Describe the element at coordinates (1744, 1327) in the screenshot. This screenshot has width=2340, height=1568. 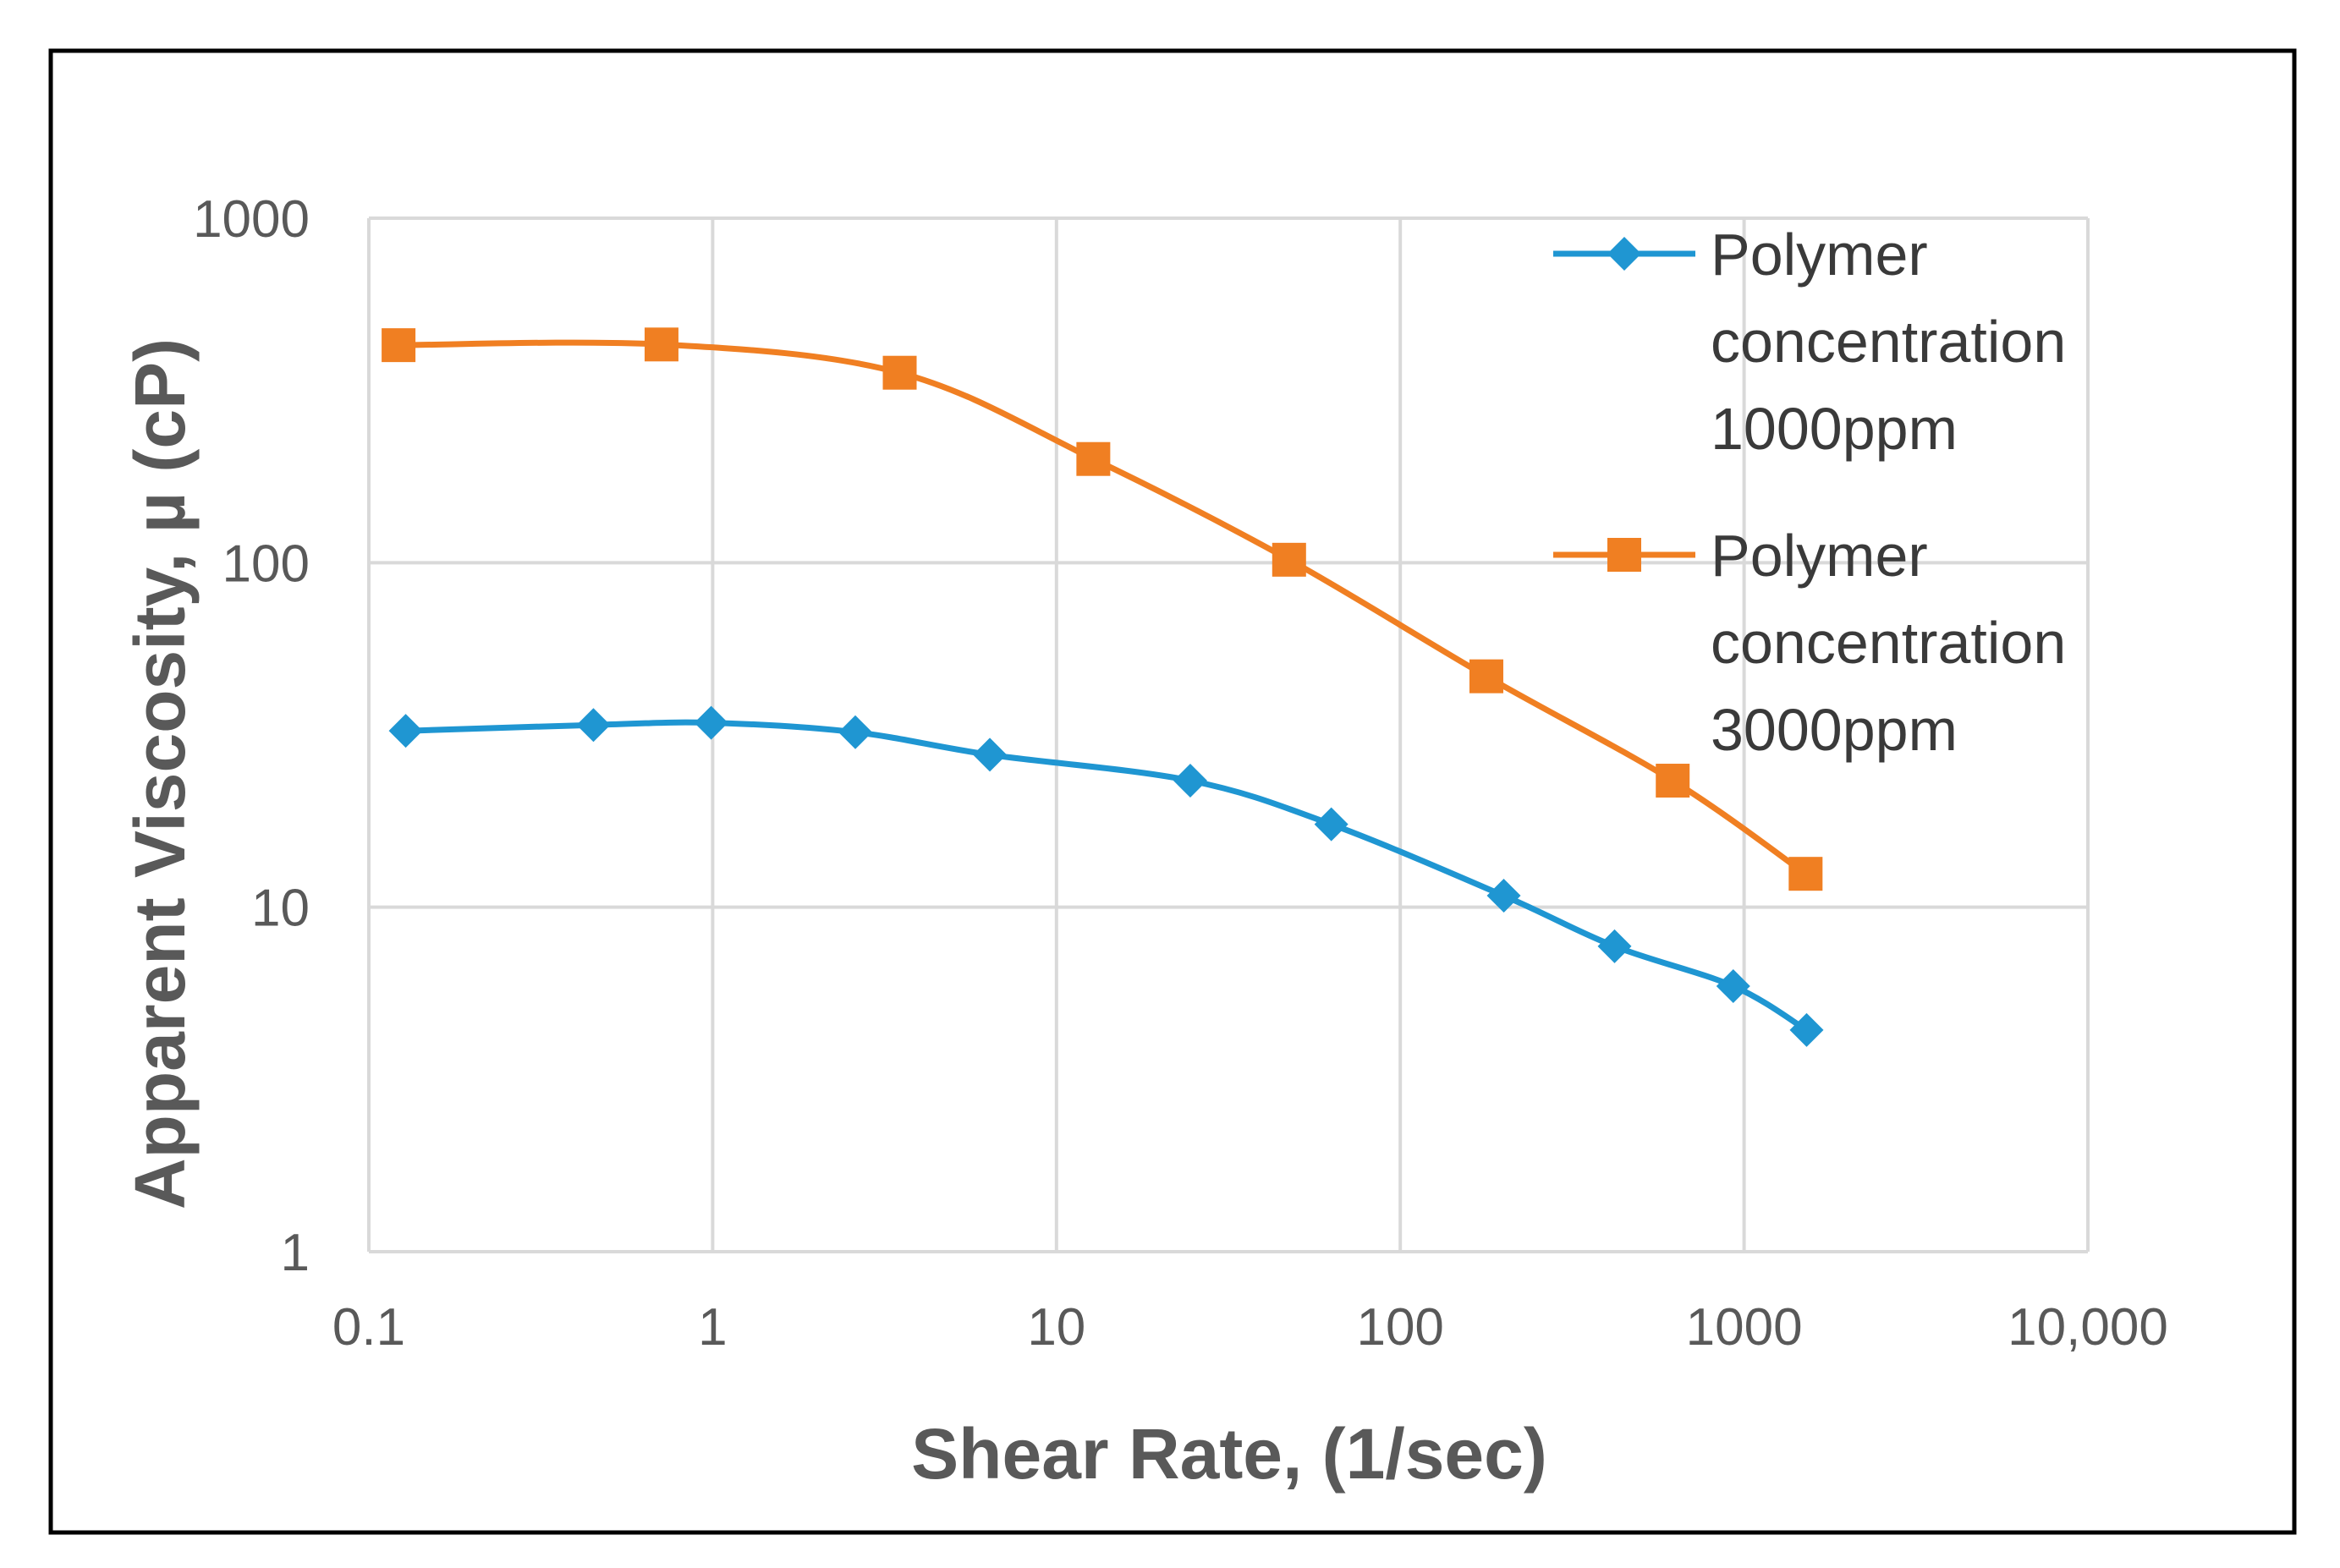
I see `x-tick-label: 1000` at that location.